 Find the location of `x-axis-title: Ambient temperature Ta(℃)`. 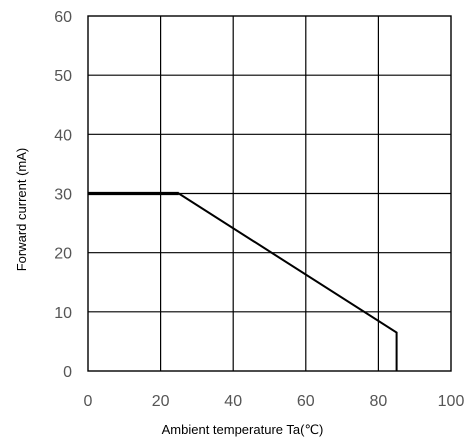

x-axis-title: Ambient temperature Ta(℃) is located at coordinates (243, 429).